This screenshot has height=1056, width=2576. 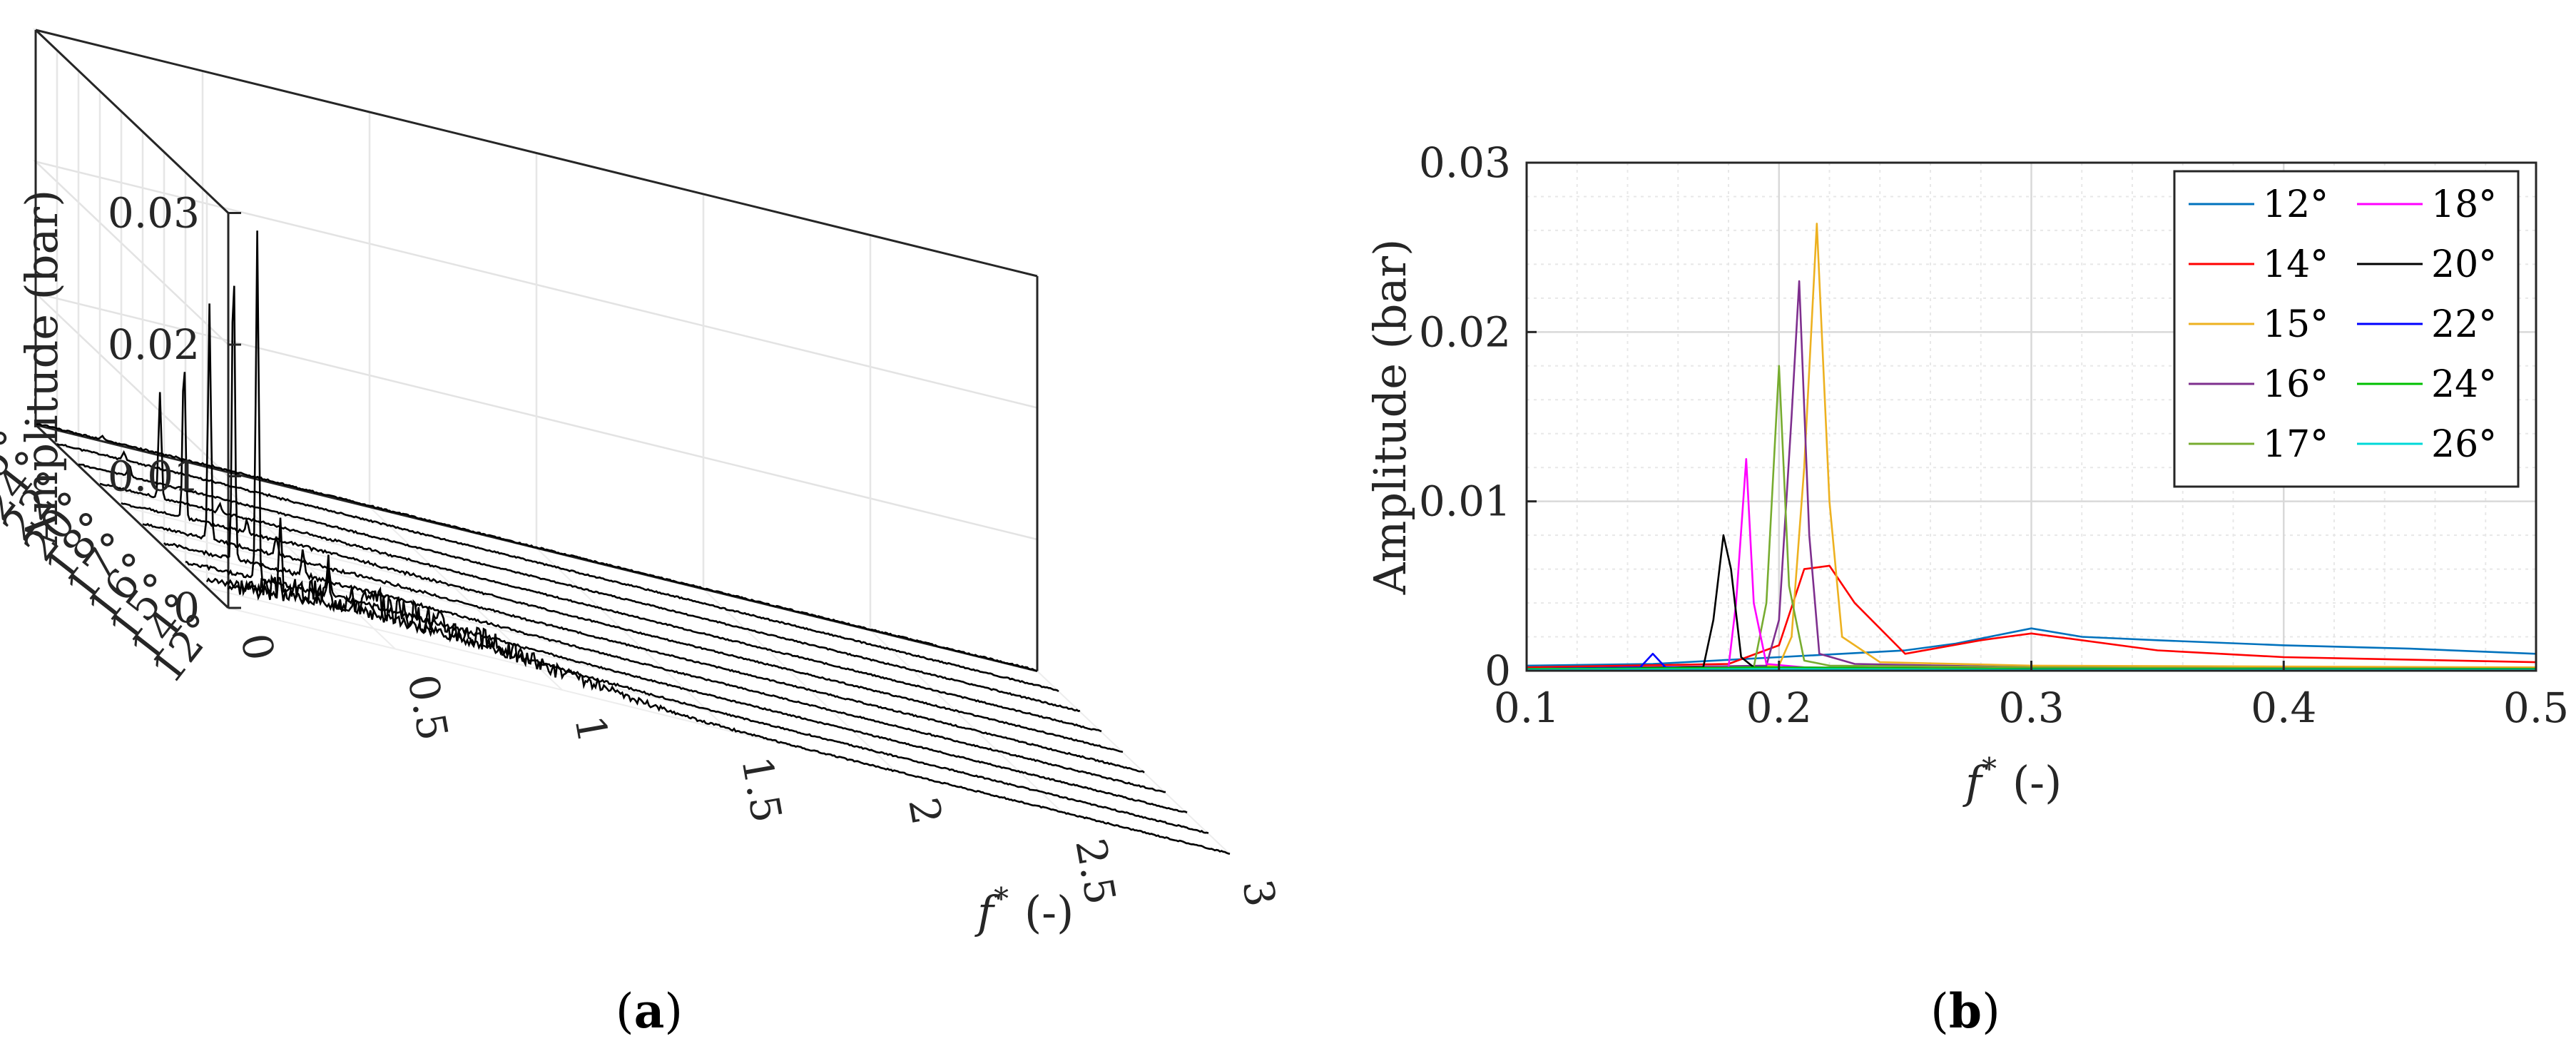 I want to click on x-tick-label: 2, so click(x=925, y=811).